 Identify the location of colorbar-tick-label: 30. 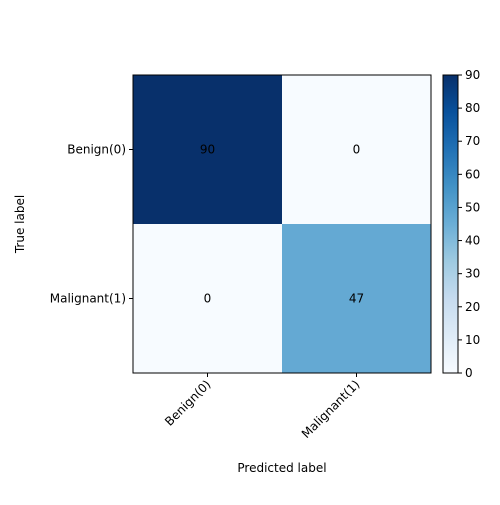
(472, 274).